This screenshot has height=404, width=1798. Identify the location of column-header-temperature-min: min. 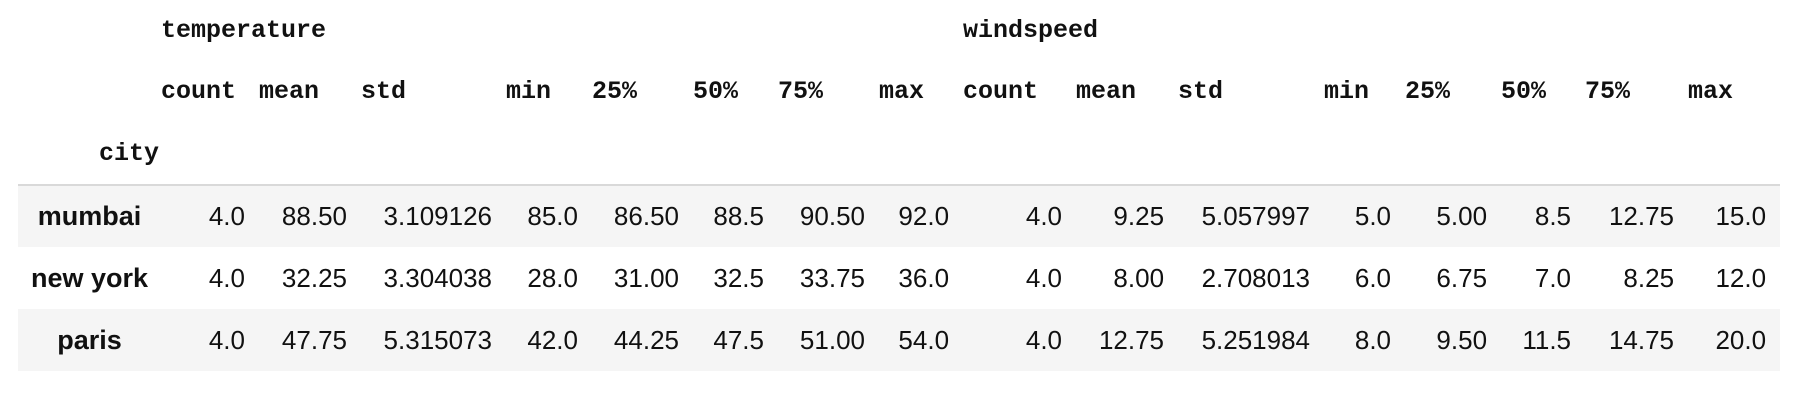
(529, 91).